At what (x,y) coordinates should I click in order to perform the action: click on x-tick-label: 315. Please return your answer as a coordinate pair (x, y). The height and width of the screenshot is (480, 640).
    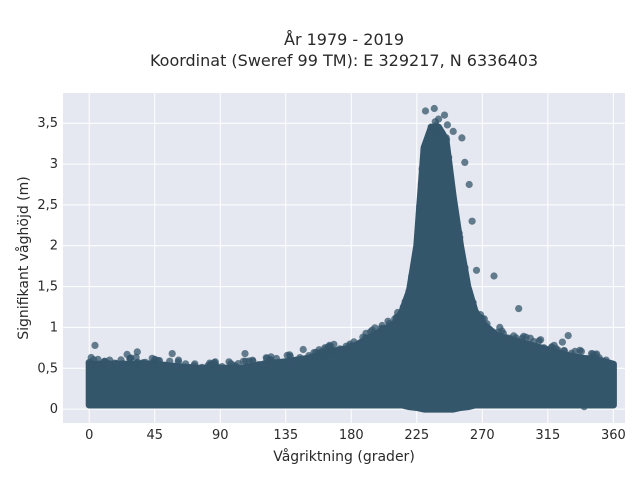
    Looking at the image, I should click on (547, 435).